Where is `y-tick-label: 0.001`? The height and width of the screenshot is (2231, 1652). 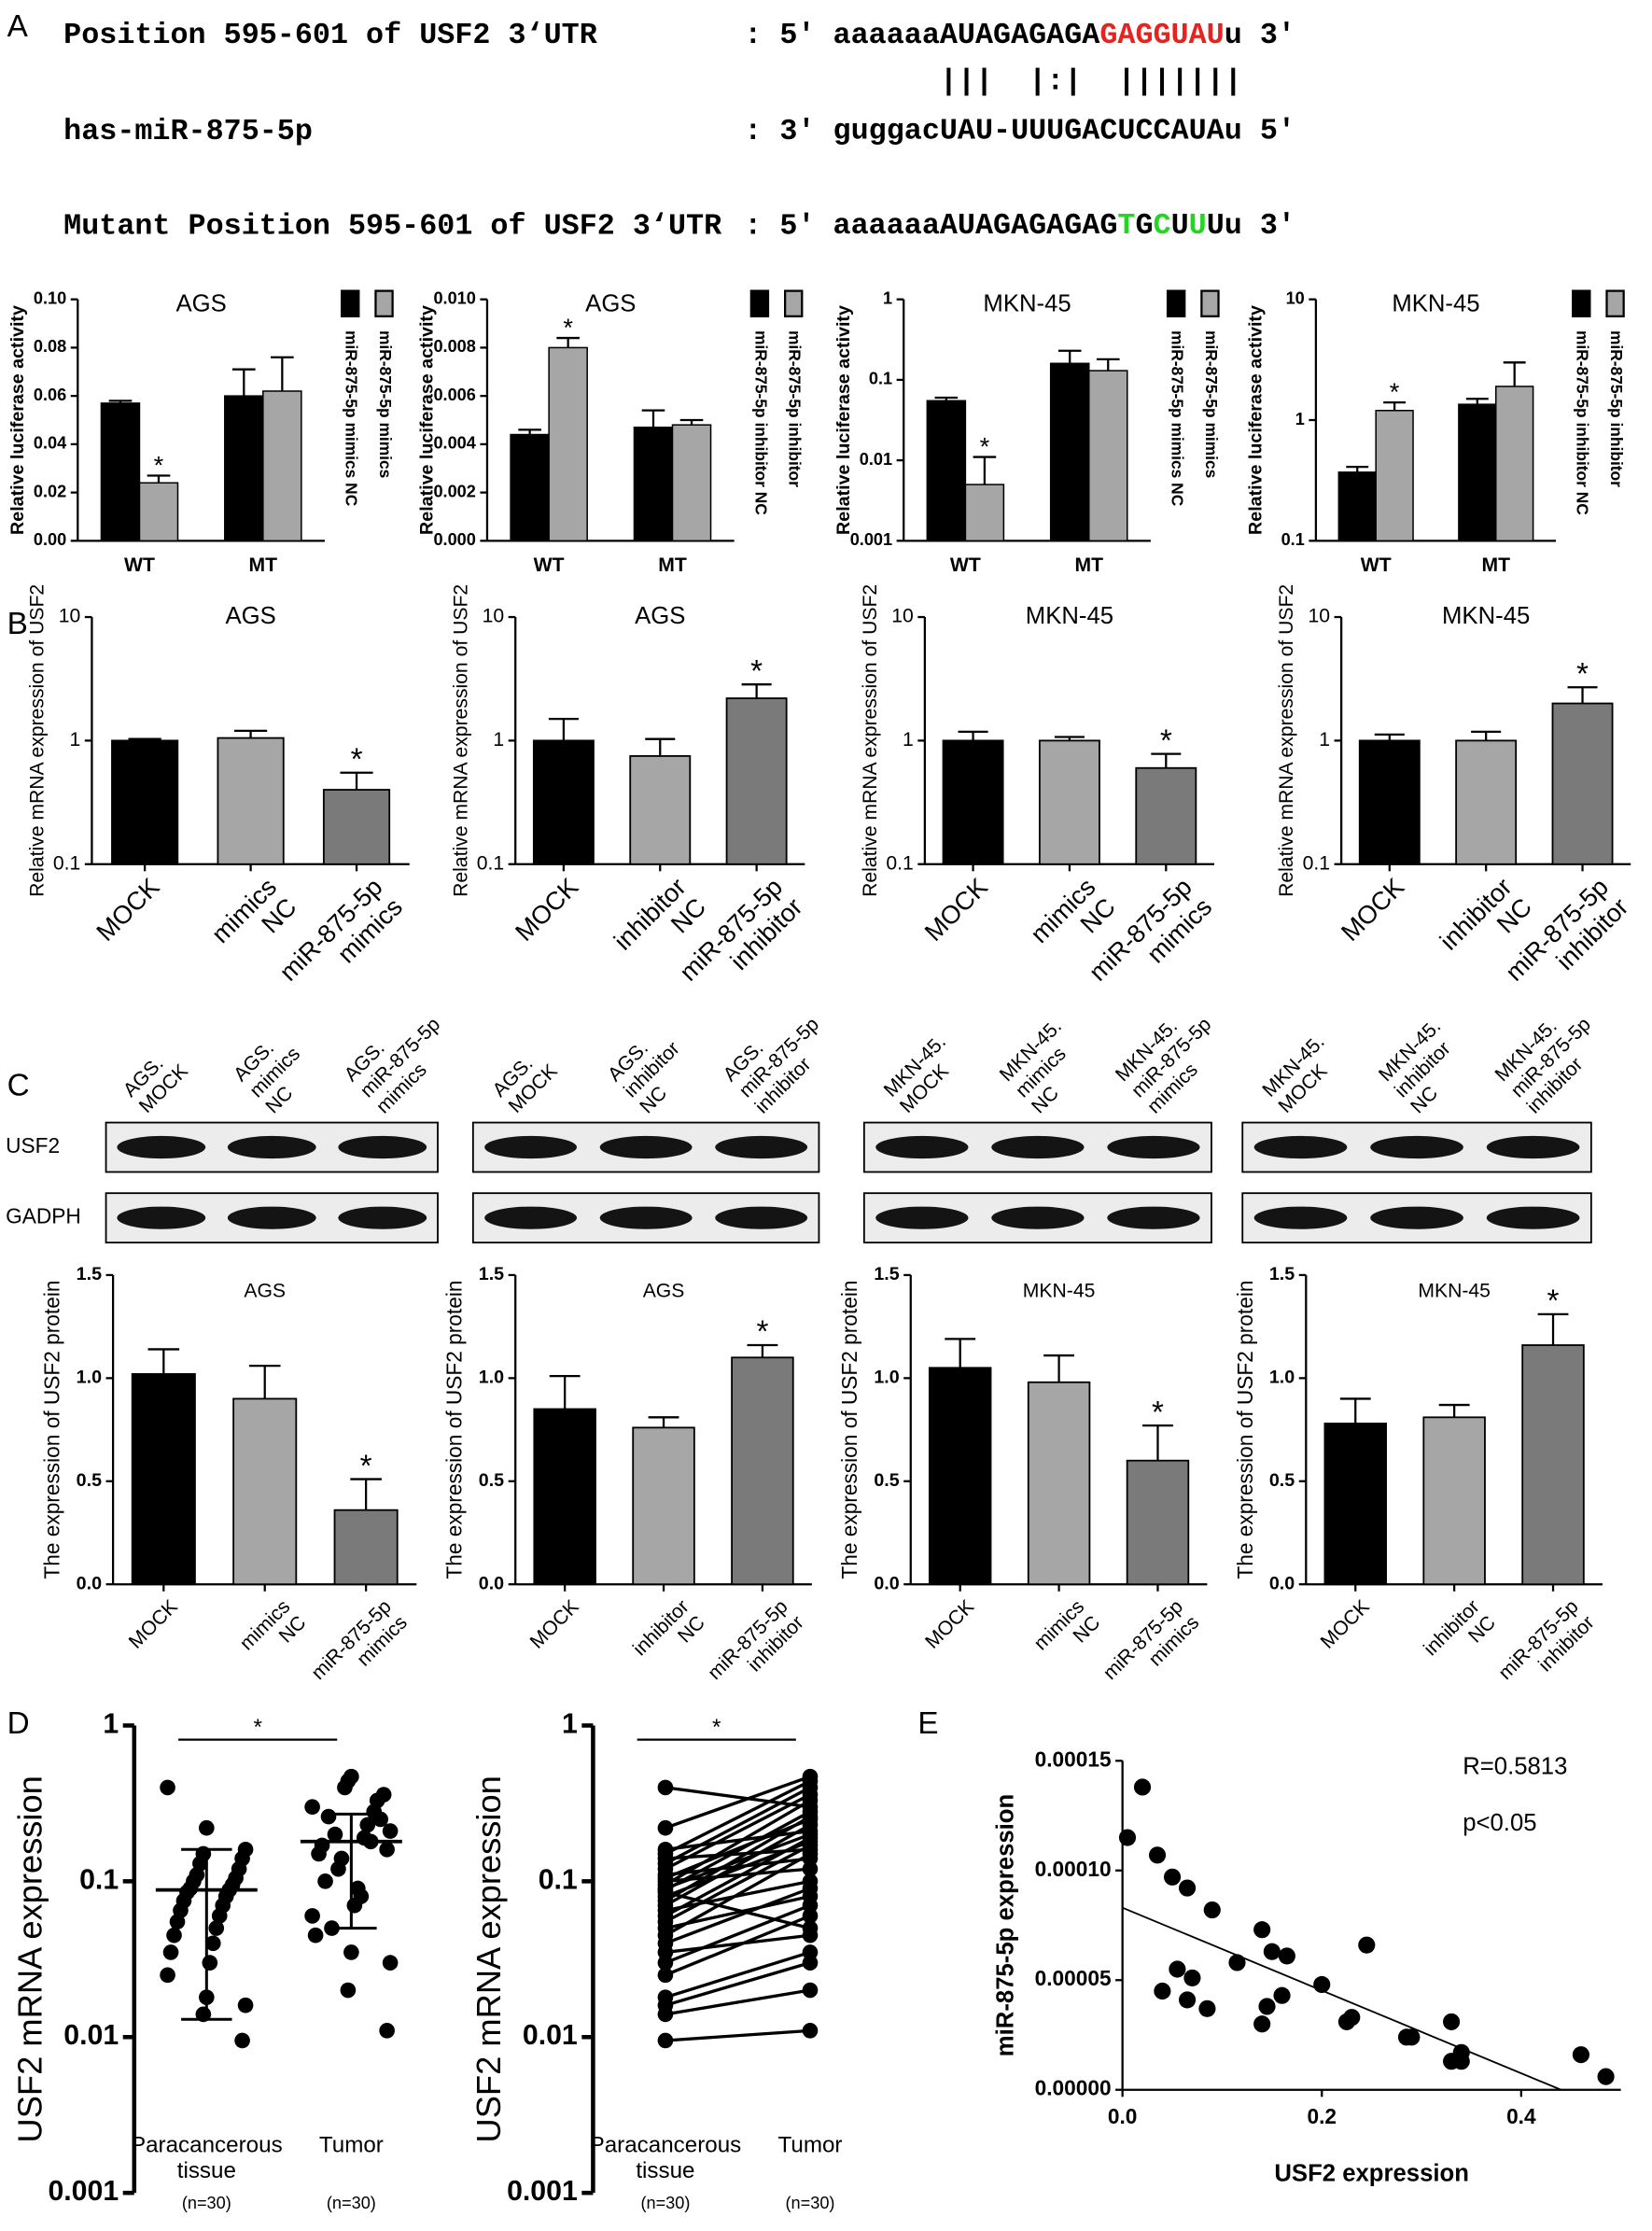 y-tick-label: 0.001 is located at coordinates (871, 539).